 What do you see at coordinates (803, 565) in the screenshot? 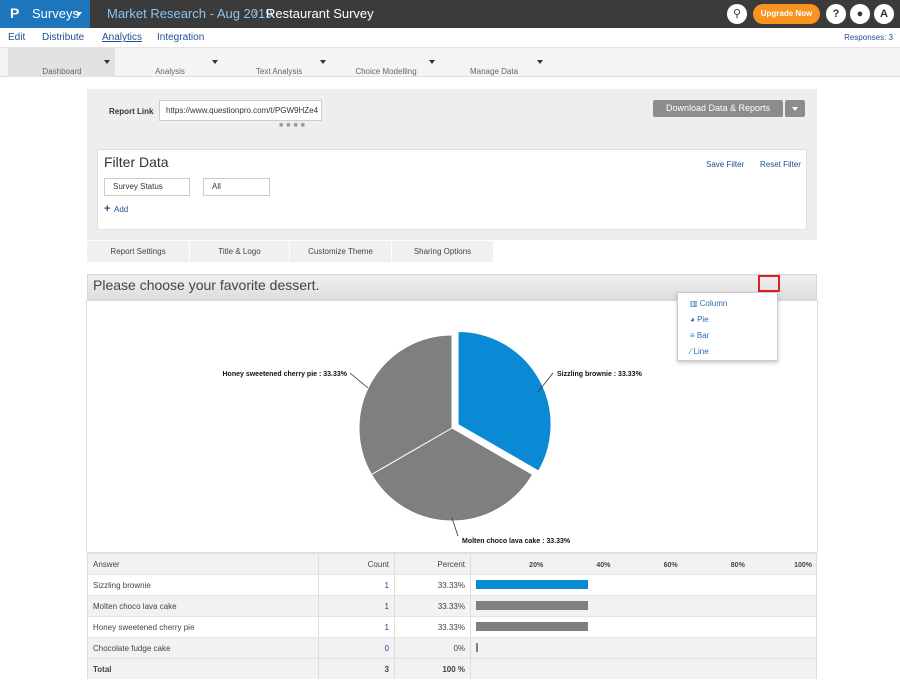
I see `x-tick-label: 100%` at bounding box center [803, 565].